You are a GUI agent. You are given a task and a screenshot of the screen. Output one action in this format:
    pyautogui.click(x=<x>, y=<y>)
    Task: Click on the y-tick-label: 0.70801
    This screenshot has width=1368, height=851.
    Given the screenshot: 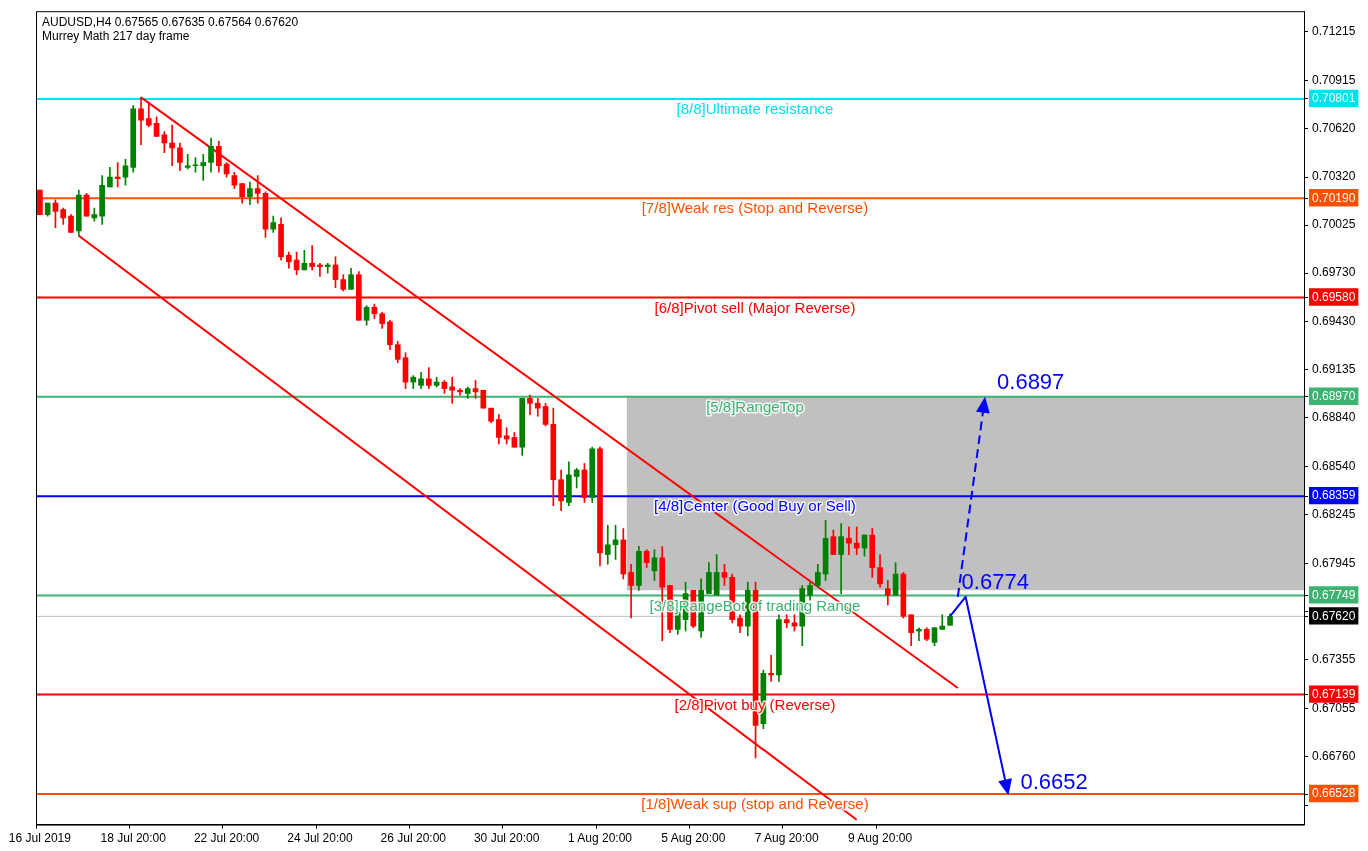 What is the action you would take?
    pyautogui.click(x=1334, y=98)
    